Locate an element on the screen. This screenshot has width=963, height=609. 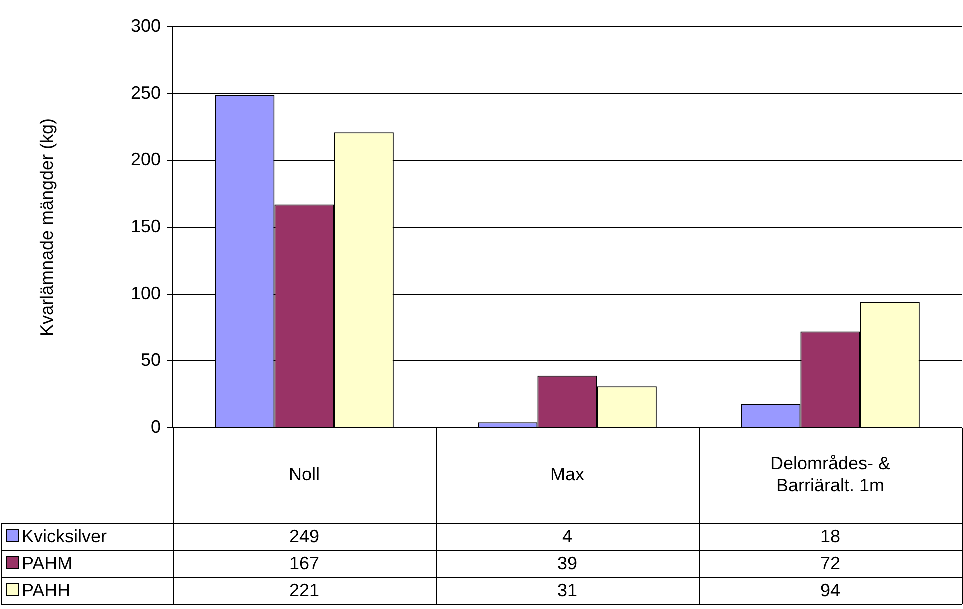
y-tick-label: 300 is located at coordinates (145, 26).